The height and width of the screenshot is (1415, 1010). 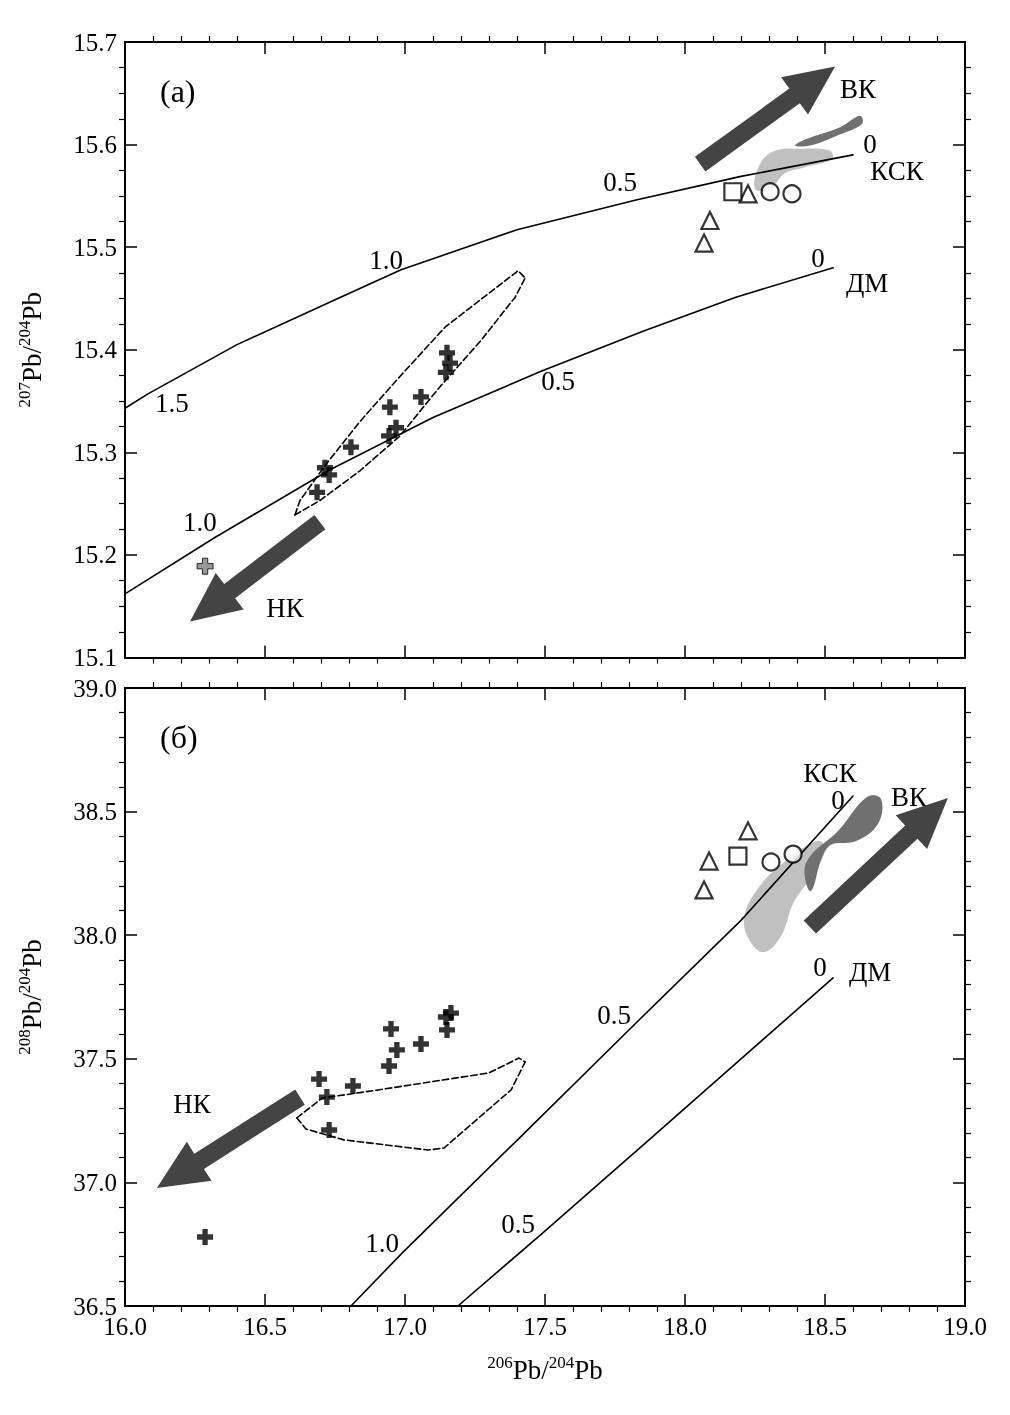 What do you see at coordinates (965, 1326) in the screenshot?
I see `x-tick-label: 19.0` at bounding box center [965, 1326].